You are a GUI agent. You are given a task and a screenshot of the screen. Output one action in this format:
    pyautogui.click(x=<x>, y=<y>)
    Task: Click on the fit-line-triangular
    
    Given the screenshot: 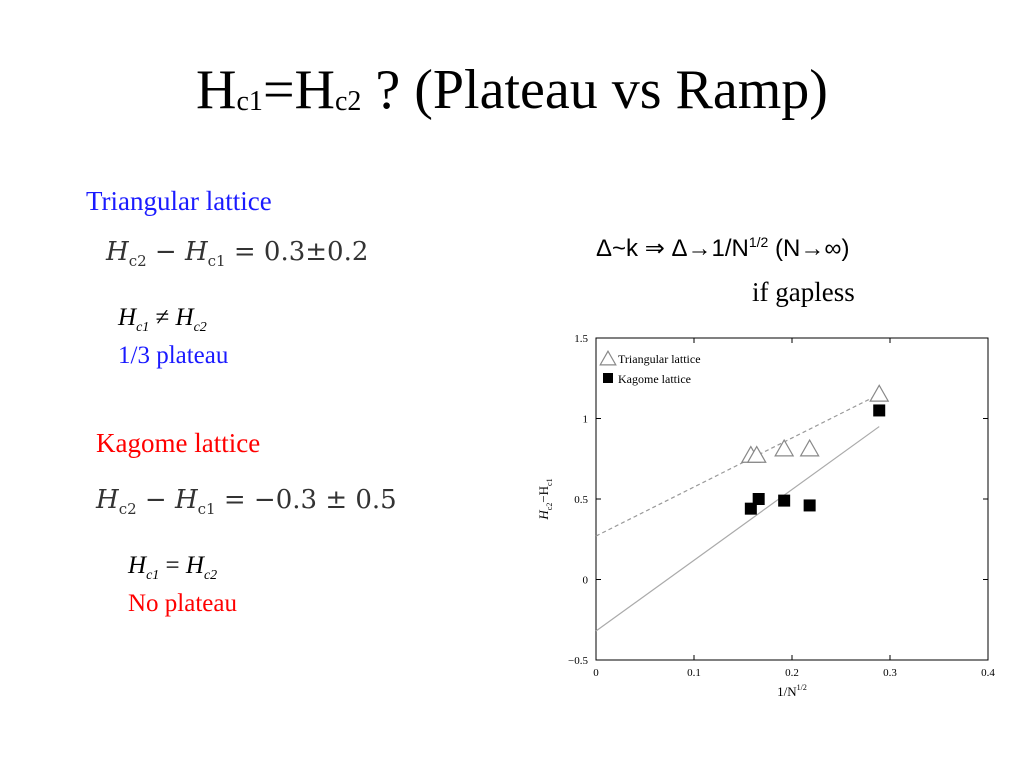 What is the action you would take?
    pyautogui.click(x=737, y=465)
    